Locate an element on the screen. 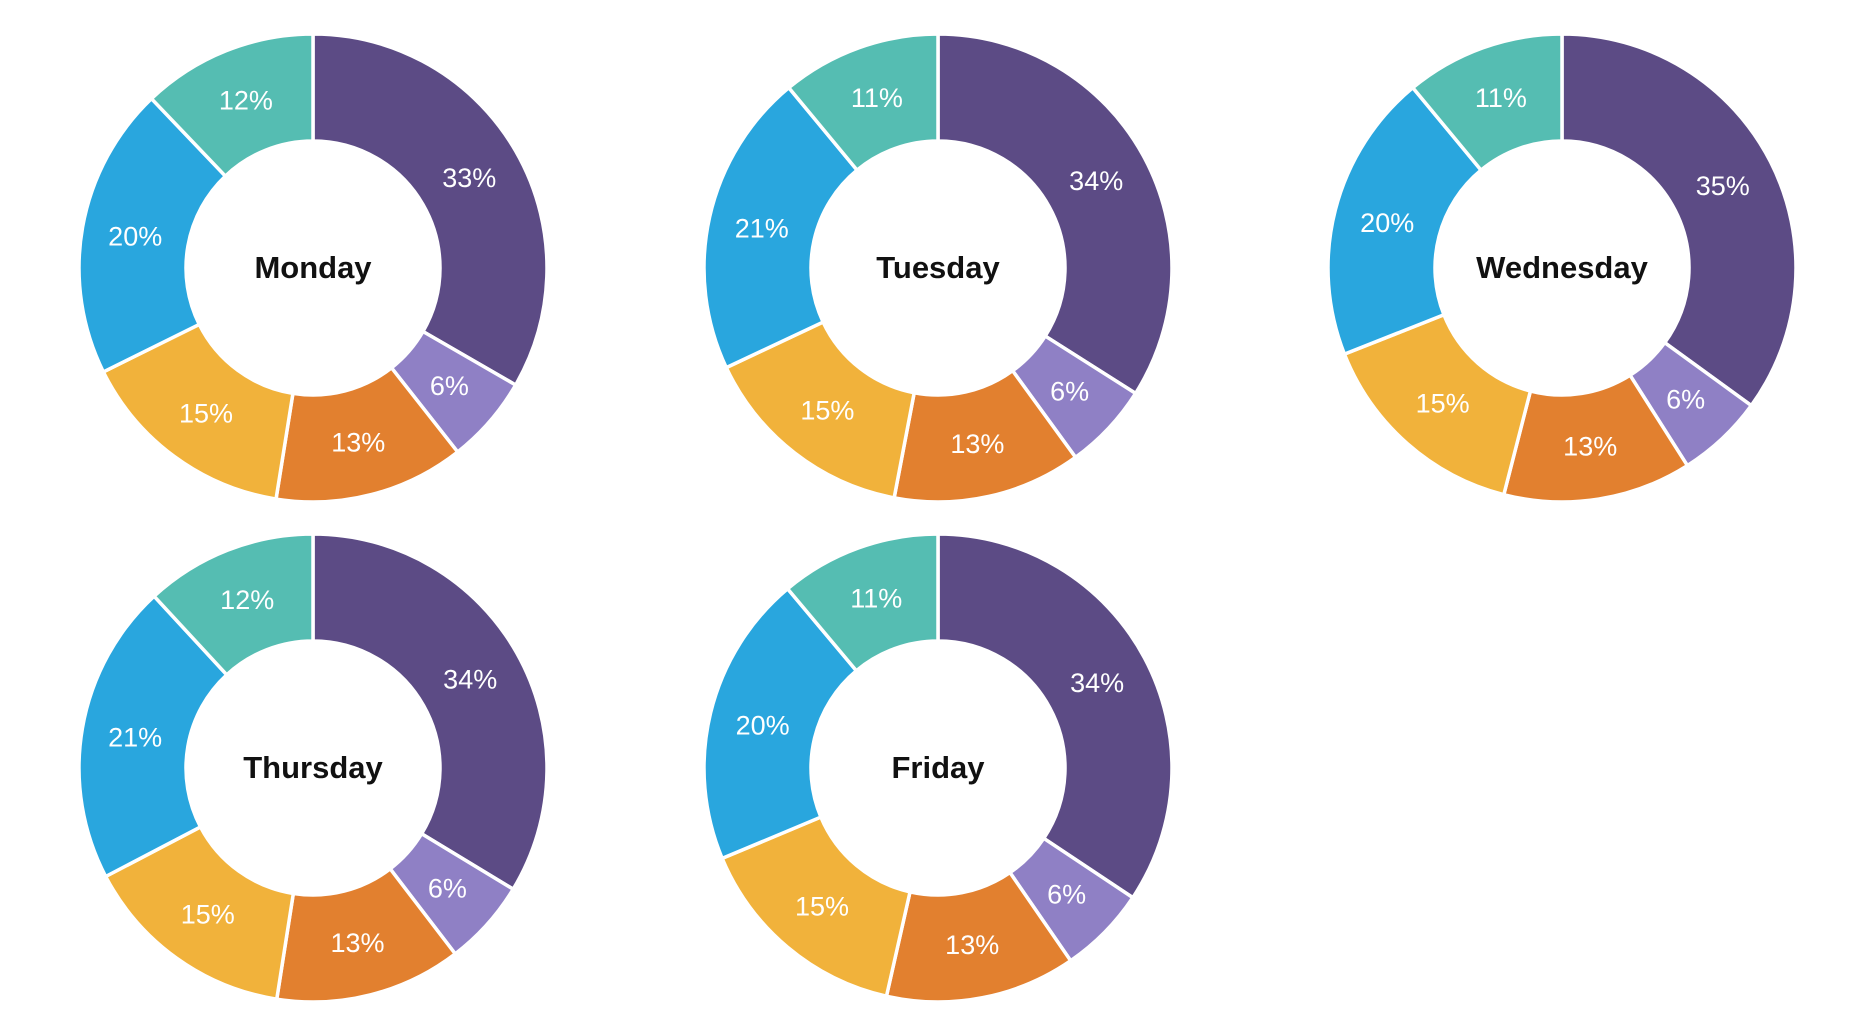 This screenshot has height=1022, width=1852. donut-chart-tuesday: 34% 6% 13% 15% 21% 11% Tuesday is located at coordinates (938, 268).